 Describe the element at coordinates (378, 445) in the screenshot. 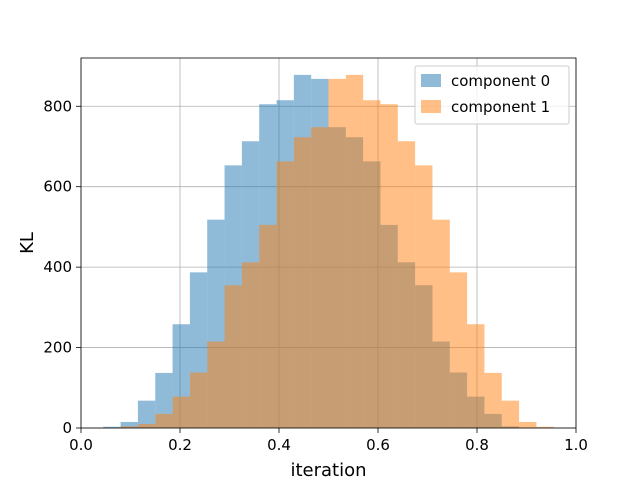

I see `x-tick-label: 0.6` at that location.